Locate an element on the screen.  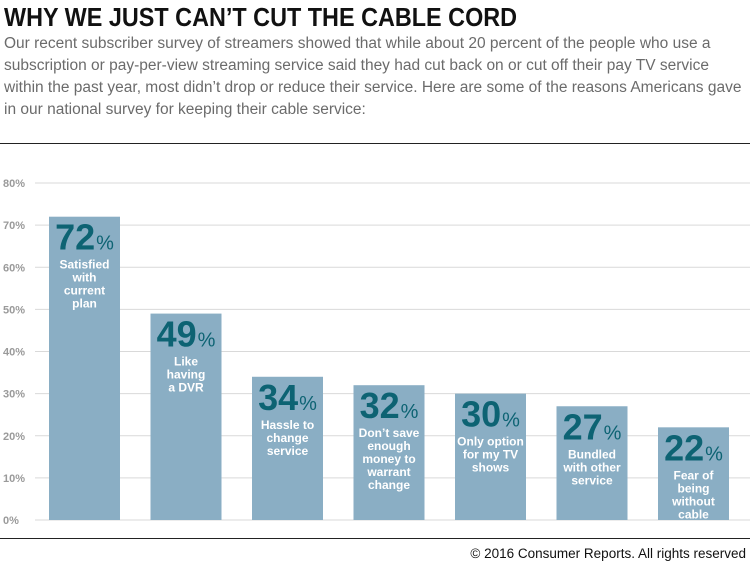
bar-group: 22%Fear of being without cable is located at coordinates (693, 474).